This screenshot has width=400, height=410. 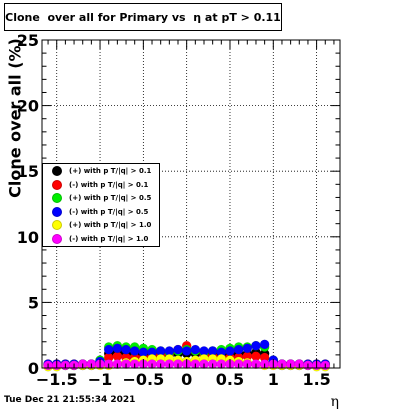 I want to click on x-tick-label: −1, so click(x=100, y=379).